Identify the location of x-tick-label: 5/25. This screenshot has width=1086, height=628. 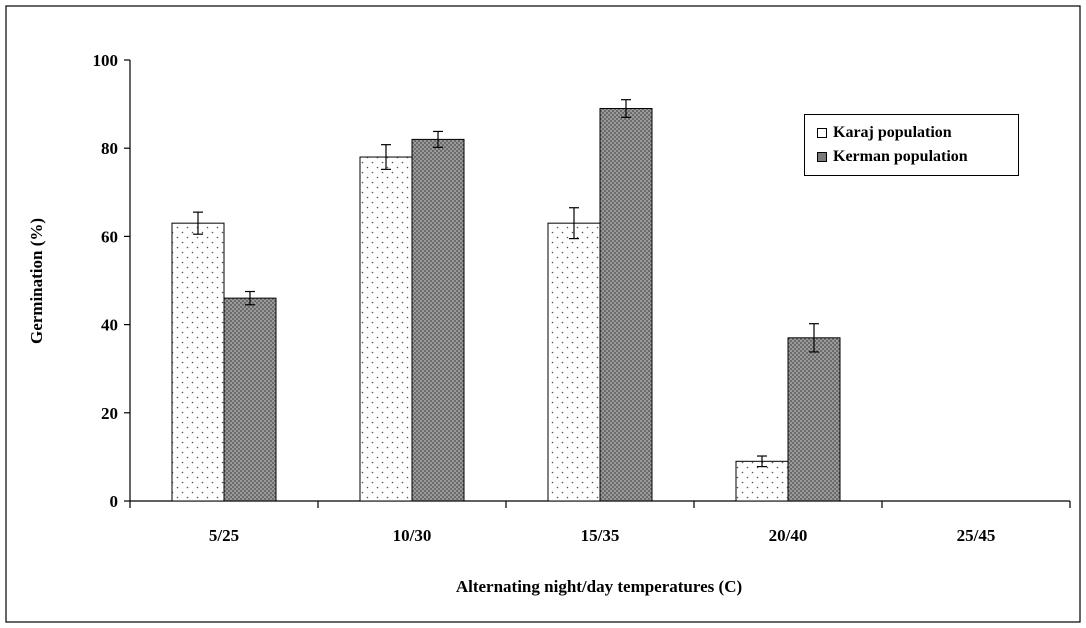
(224, 535).